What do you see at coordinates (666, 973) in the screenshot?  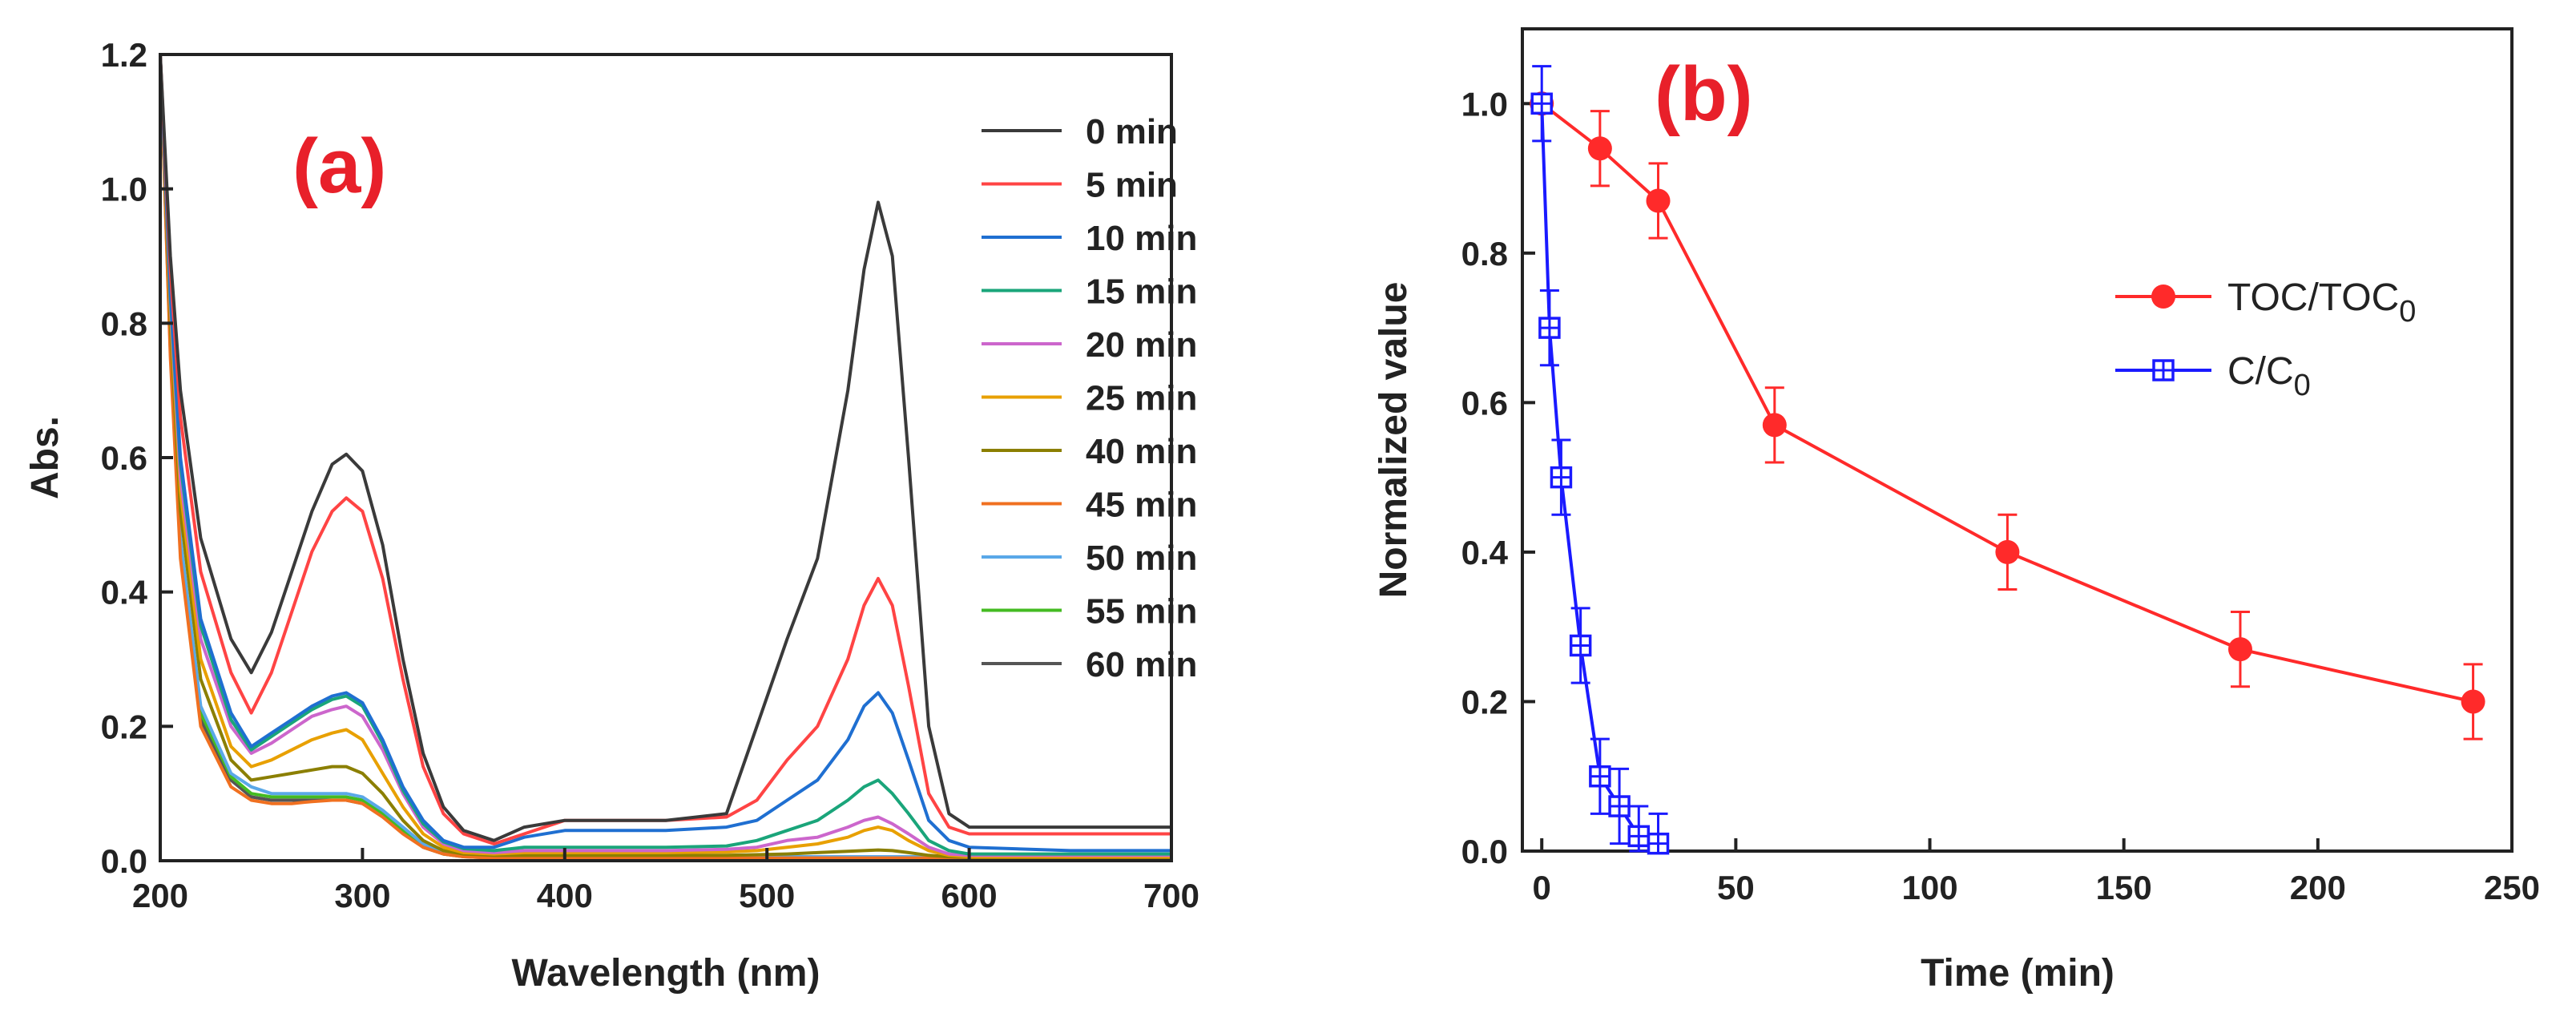 I see `x-axis-title-a: Wavelength (nm)` at bounding box center [666, 973].